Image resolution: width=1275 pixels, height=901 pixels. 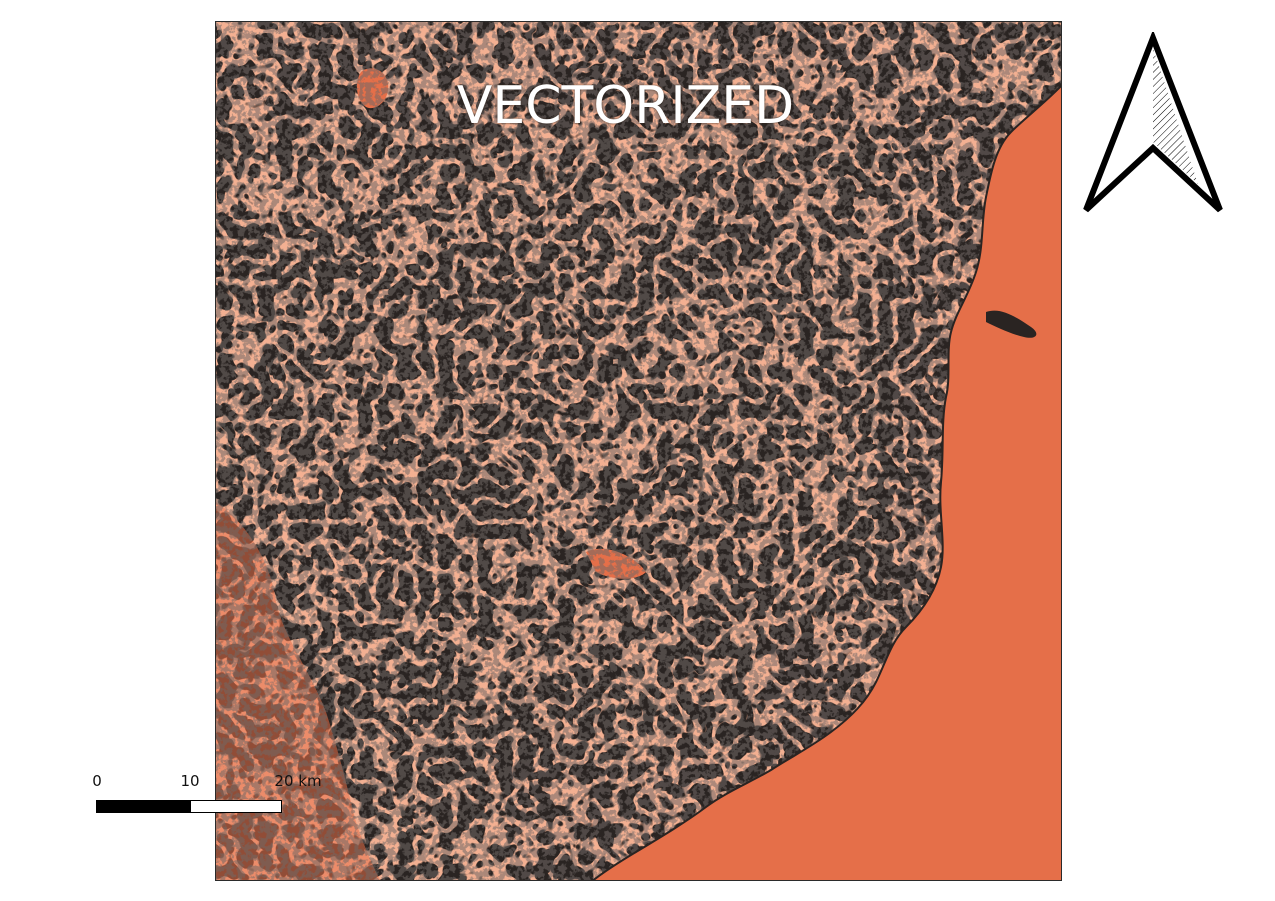 I want to click on map-title: VECTORIZED, so click(x=625, y=106).